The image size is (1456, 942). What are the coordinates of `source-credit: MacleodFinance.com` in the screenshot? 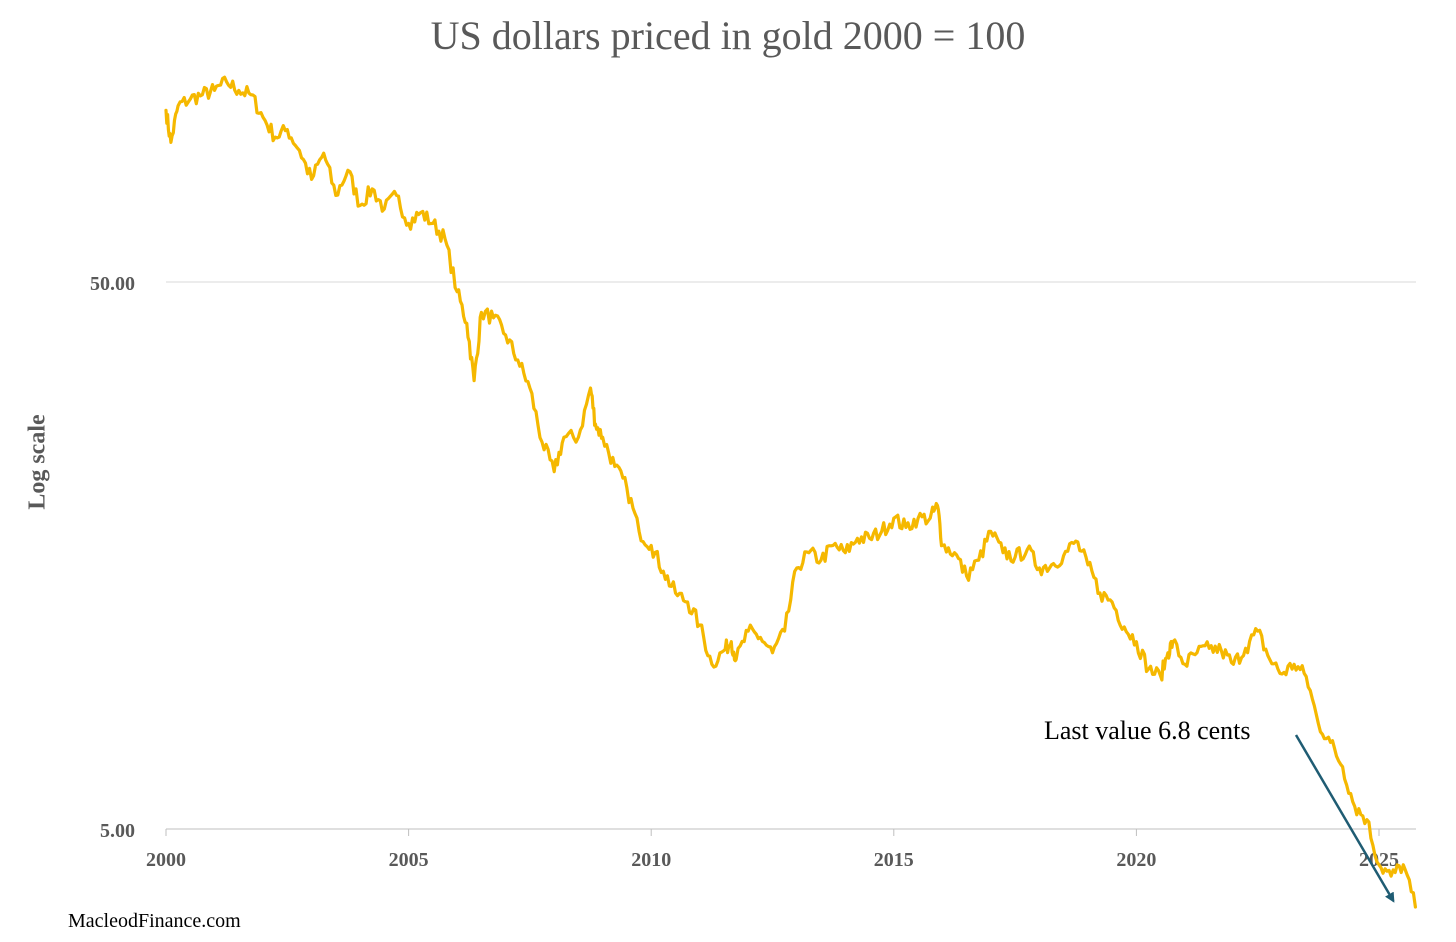 It's located at (154, 921).